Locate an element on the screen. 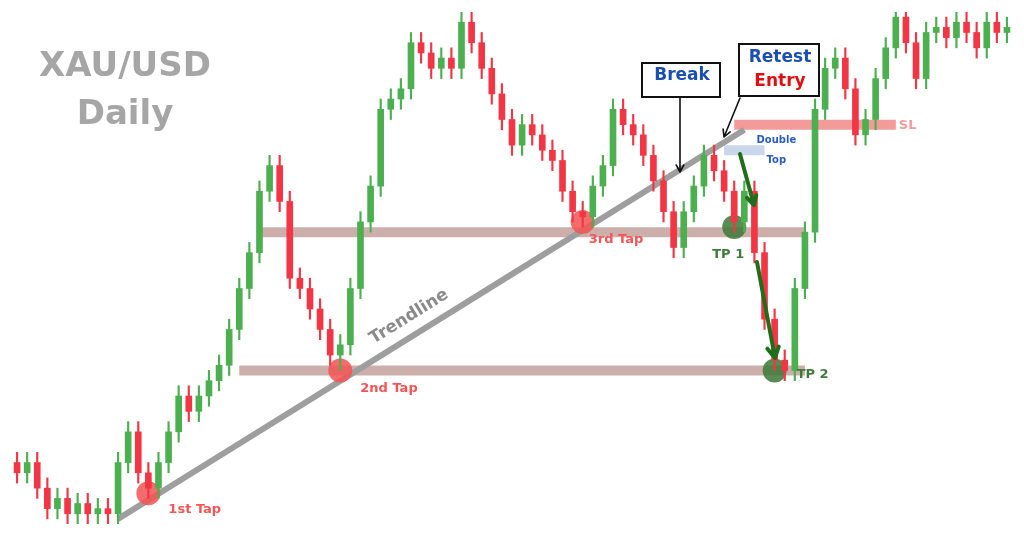  text: Daily is located at coordinates (125, 111).